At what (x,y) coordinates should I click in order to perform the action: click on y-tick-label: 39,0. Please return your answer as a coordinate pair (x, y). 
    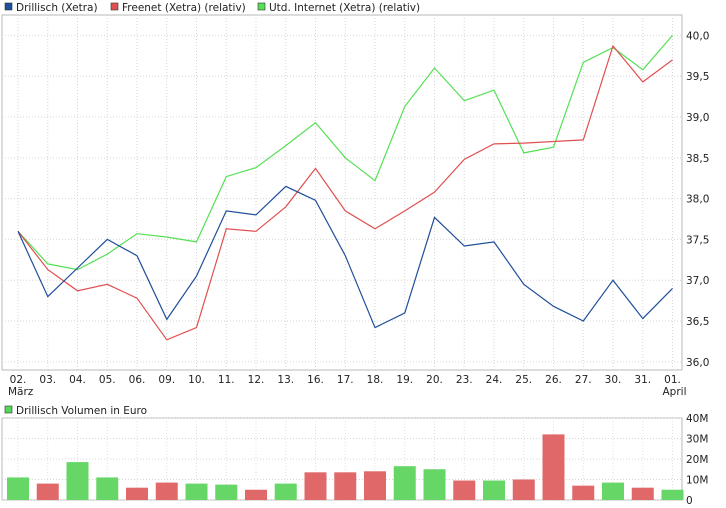
    Looking at the image, I should click on (697, 118).